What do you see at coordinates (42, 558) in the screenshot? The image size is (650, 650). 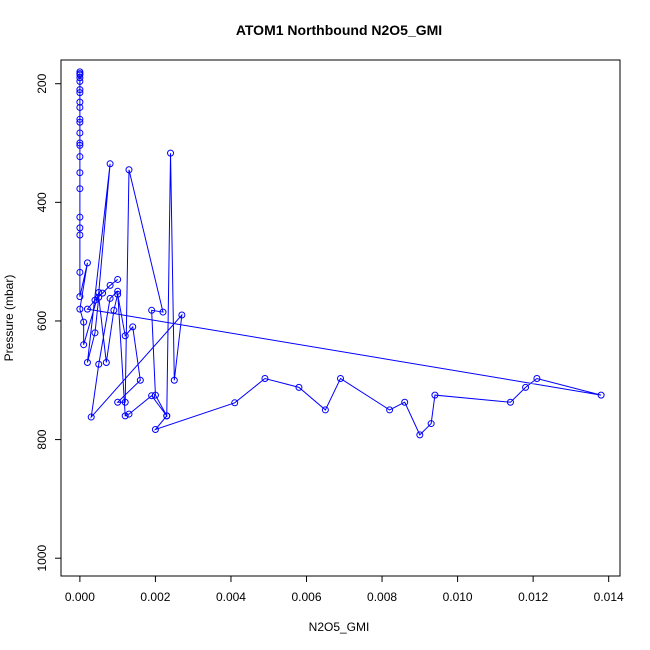 I see `y-tick-label: 1000` at bounding box center [42, 558].